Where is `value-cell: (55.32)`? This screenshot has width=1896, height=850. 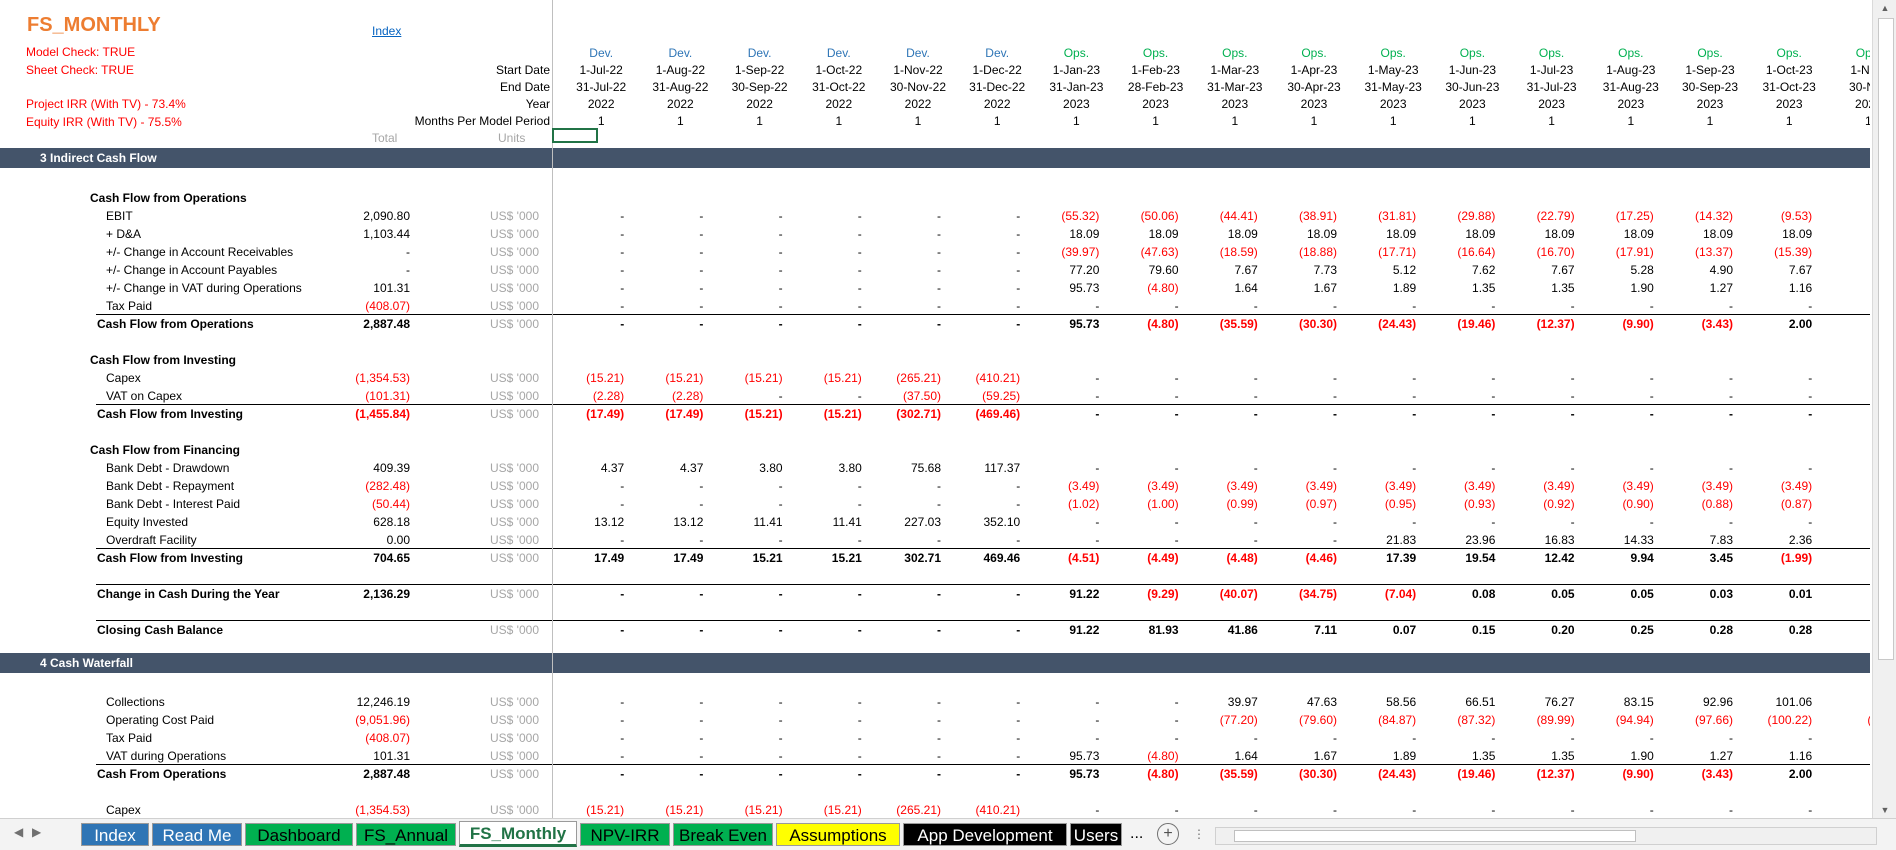
value-cell: (55.32) is located at coordinates (1080, 216).